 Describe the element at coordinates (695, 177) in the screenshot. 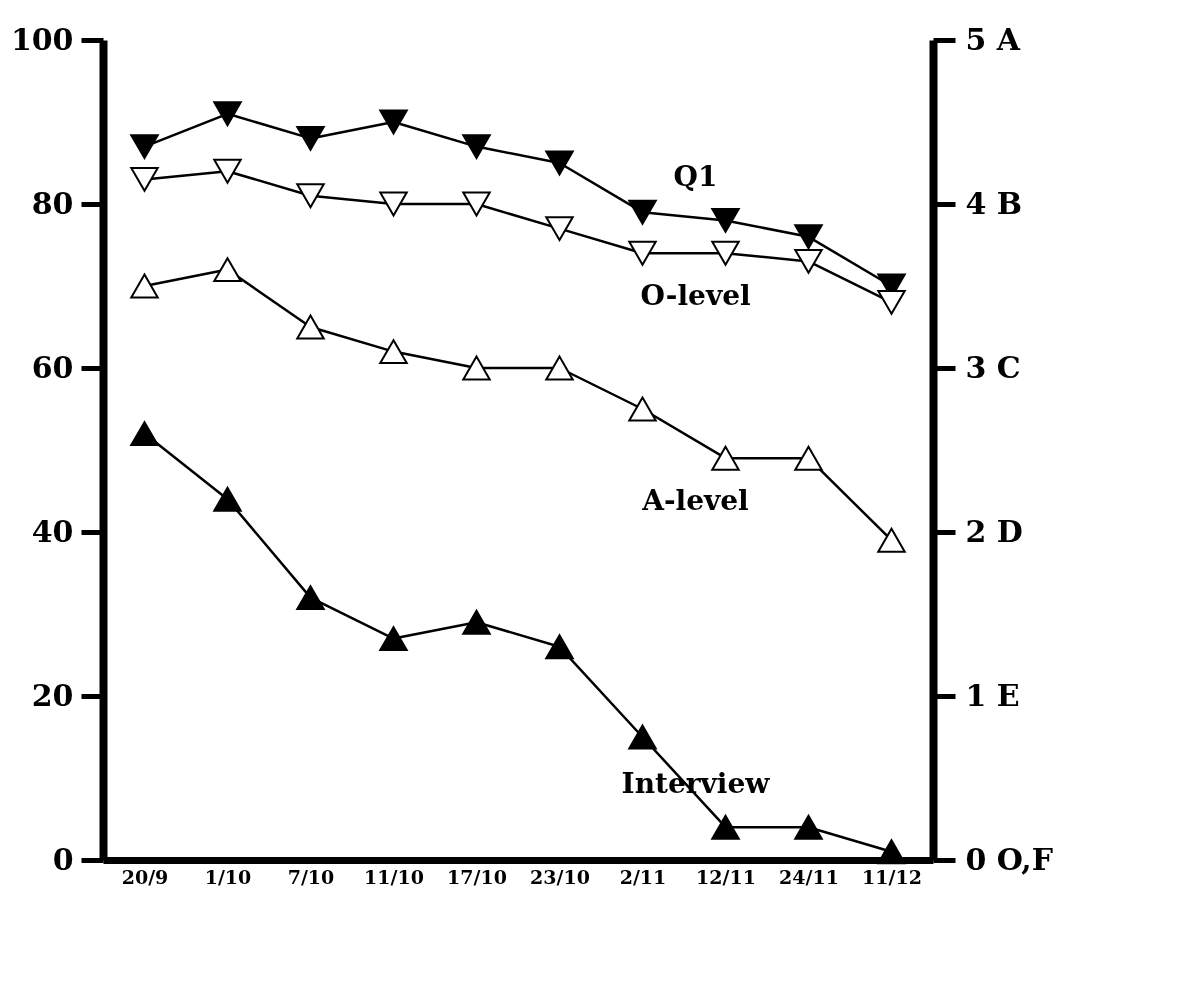

I see `series-label: Q1` at that location.